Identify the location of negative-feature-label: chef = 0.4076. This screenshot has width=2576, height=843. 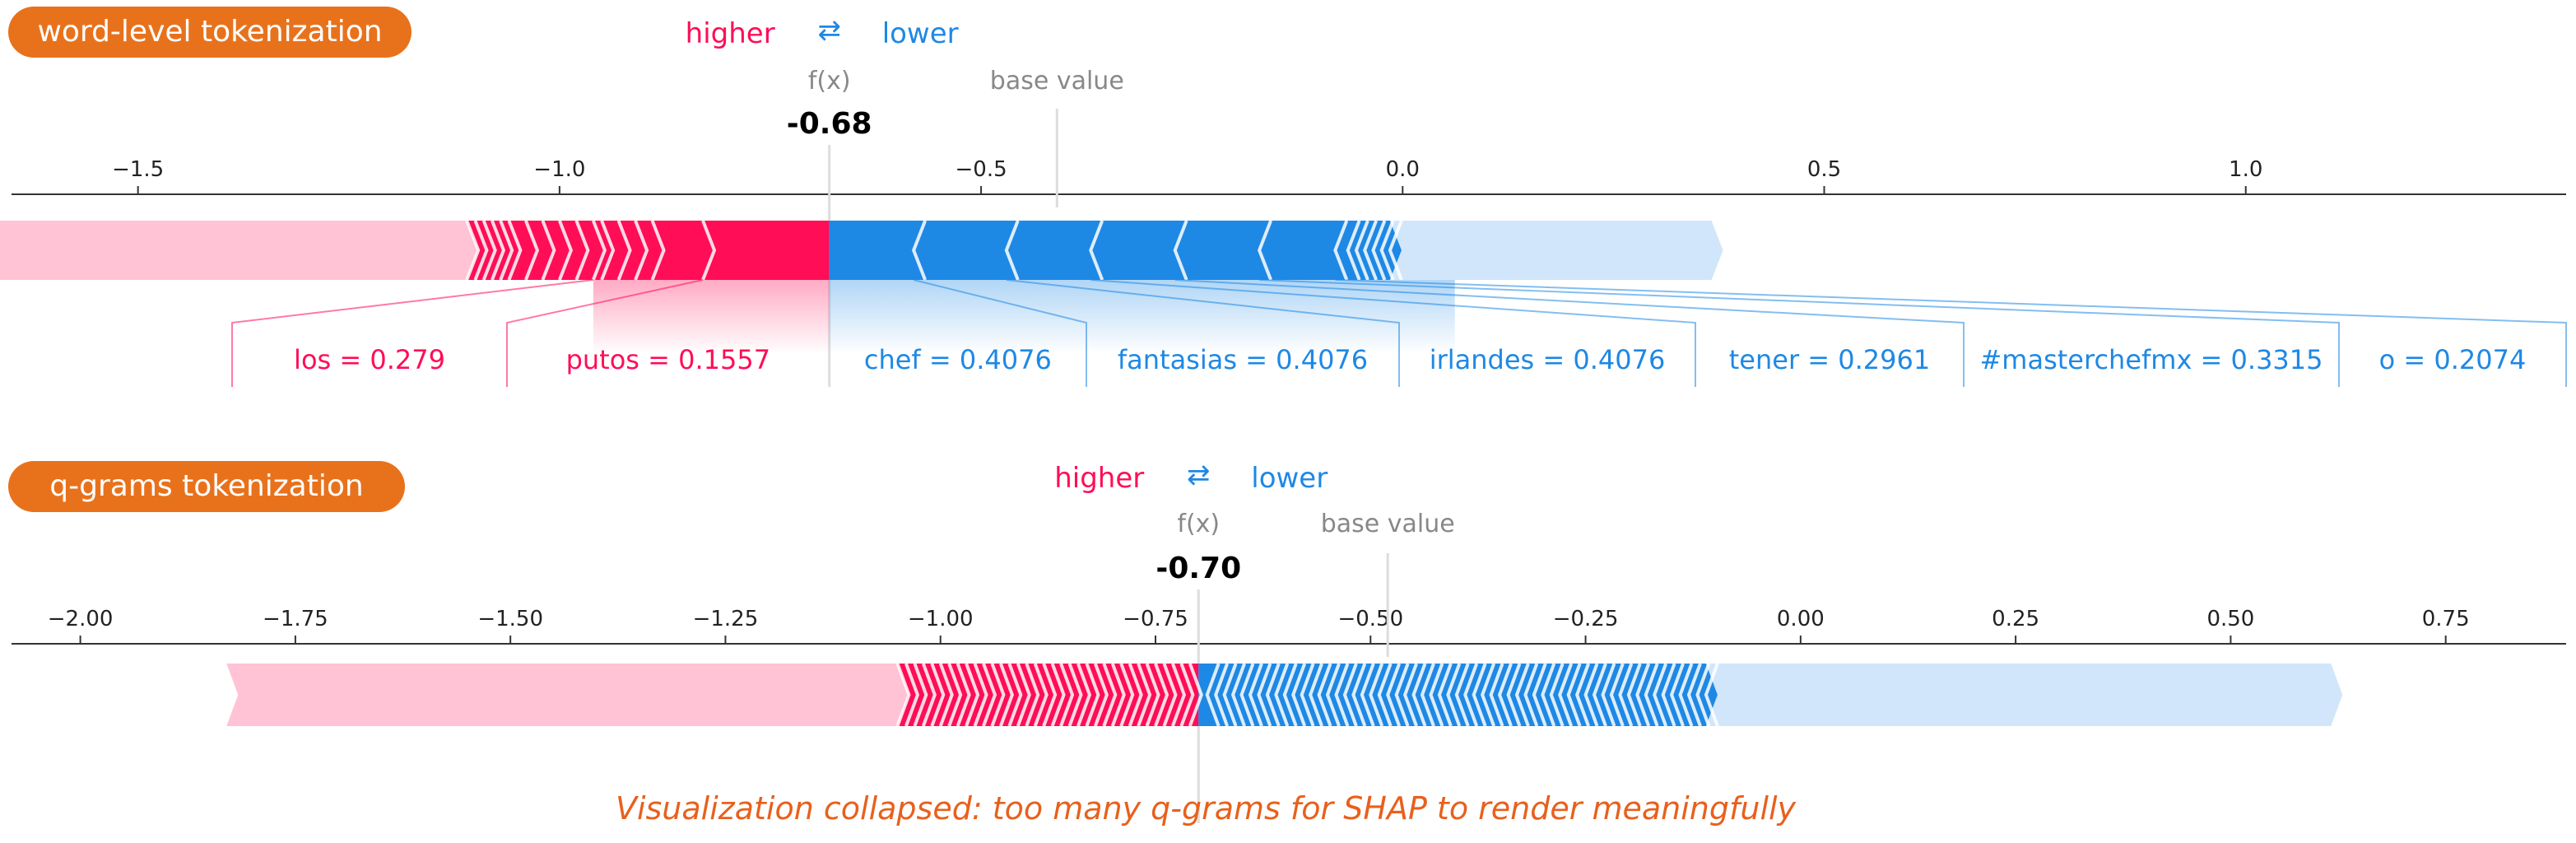
(958, 359).